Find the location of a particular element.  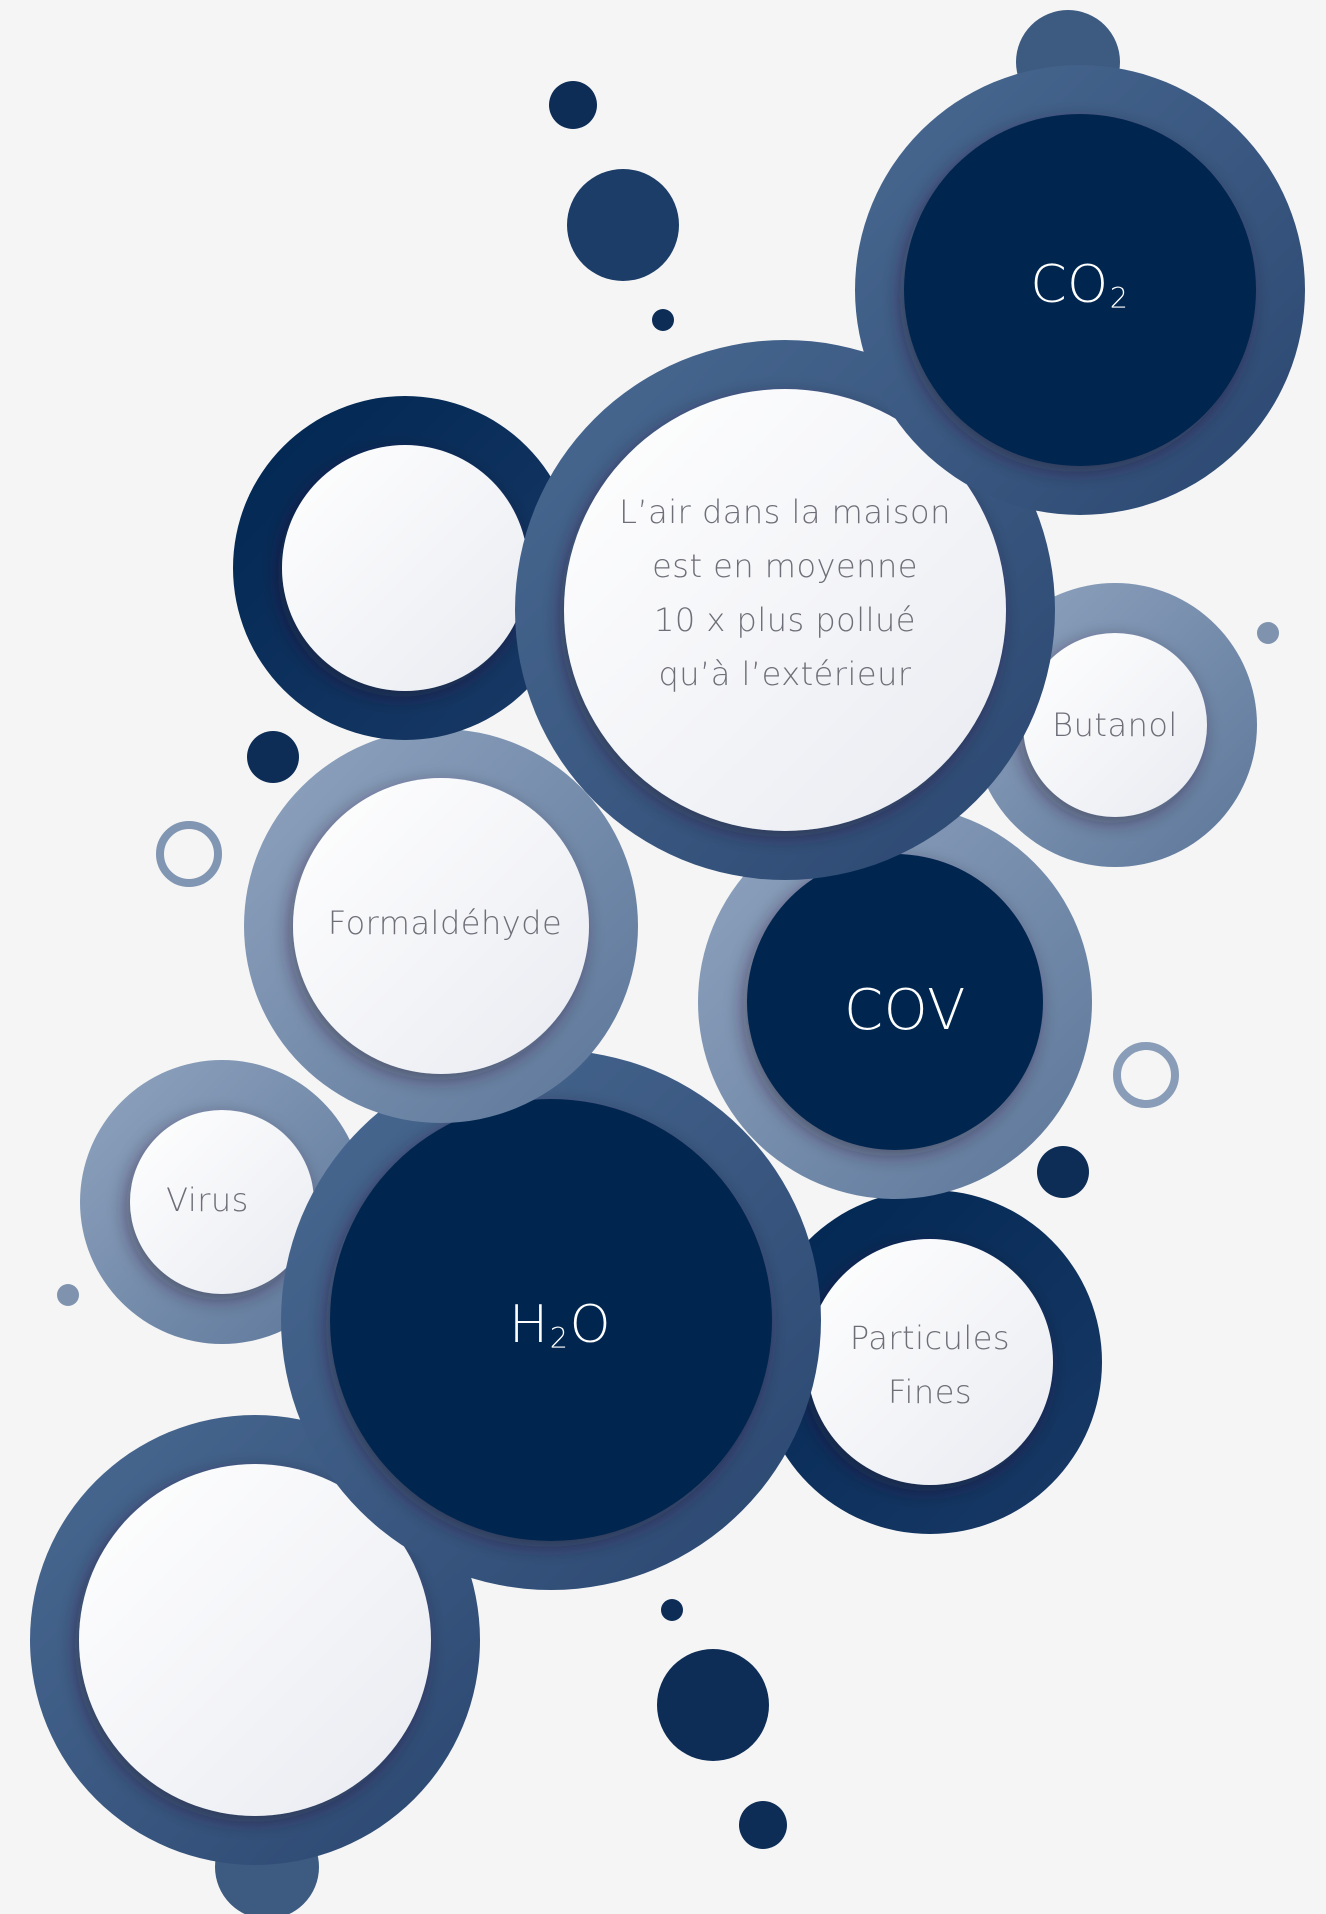

co2-main: CO is located at coordinates (1069, 285).